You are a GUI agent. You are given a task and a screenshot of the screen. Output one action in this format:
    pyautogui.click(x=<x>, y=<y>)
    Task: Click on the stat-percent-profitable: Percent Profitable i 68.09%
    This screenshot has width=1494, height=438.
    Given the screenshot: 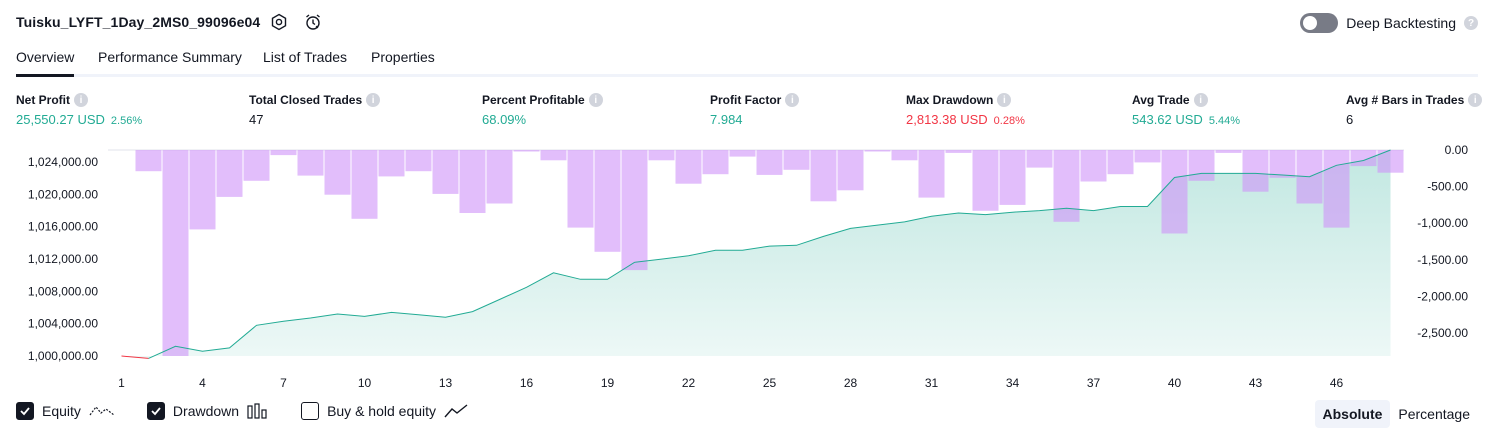 What is the action you would take?
    pyautogui.click(x=542, y=108)
    